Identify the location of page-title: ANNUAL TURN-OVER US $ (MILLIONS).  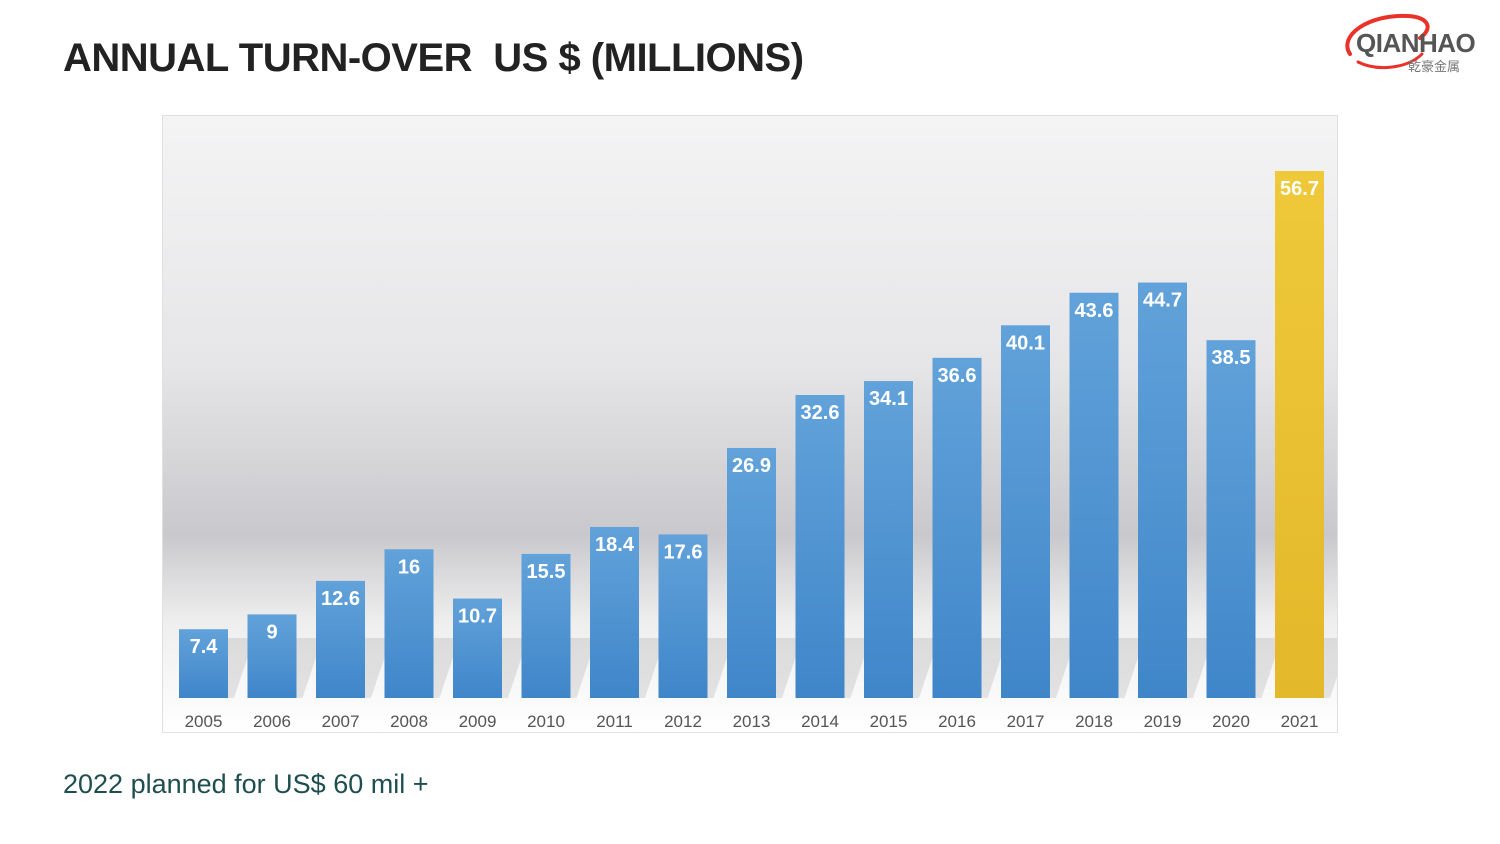
(433, 58).